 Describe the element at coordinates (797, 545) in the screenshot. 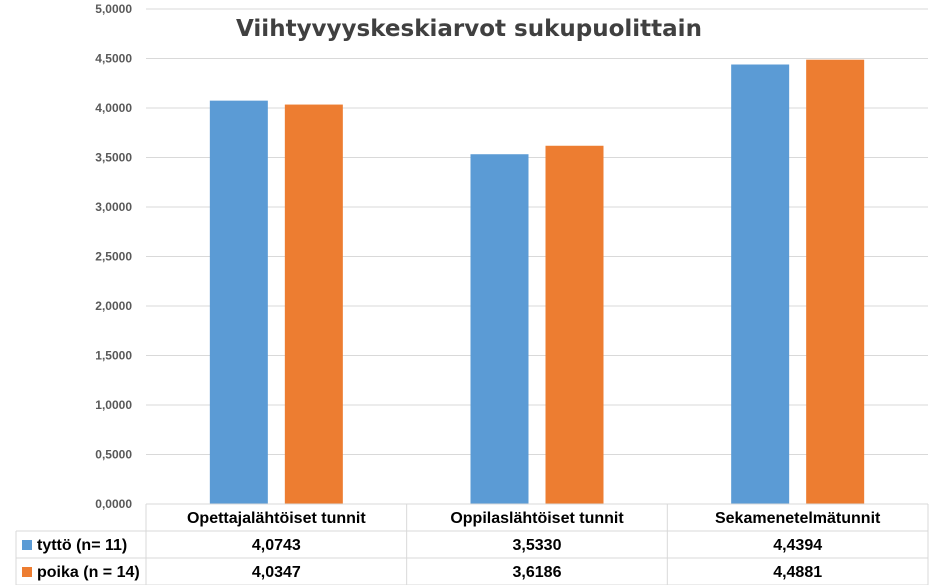

I see `table-cell-value: 4,4394` at that location.